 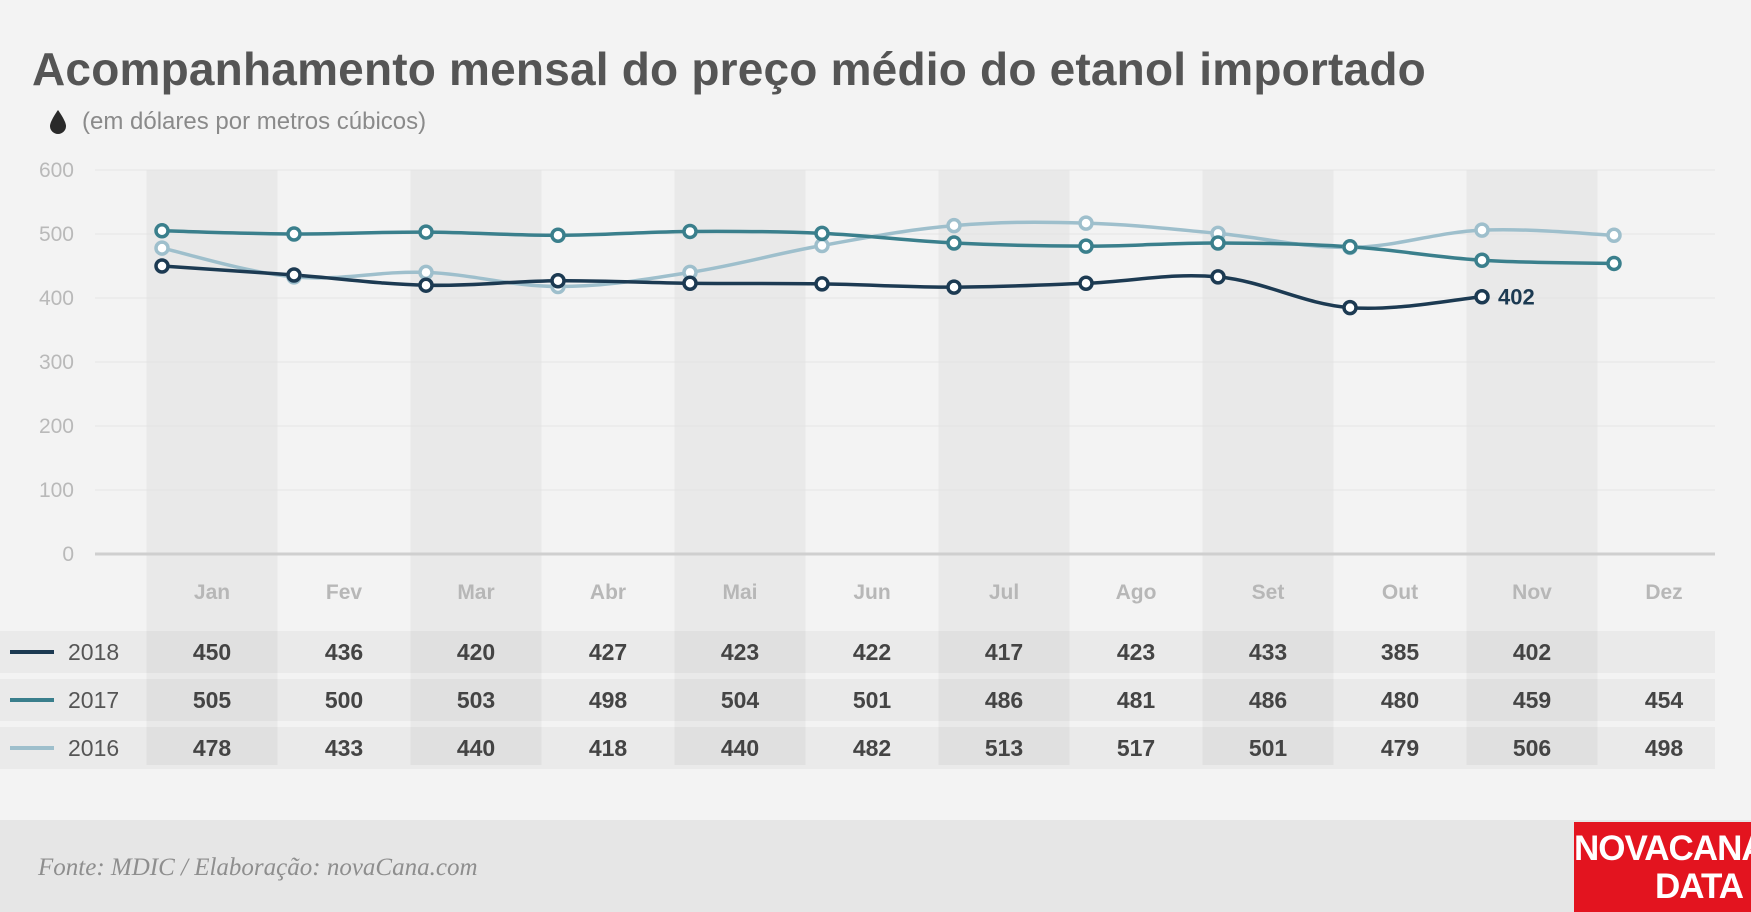 What do you see at coordinates (258, 867) in the screenshot?
I see `source-note: Fonte: MDIC / Elaboração: novaCana.com` at bounding box center [258, 867].